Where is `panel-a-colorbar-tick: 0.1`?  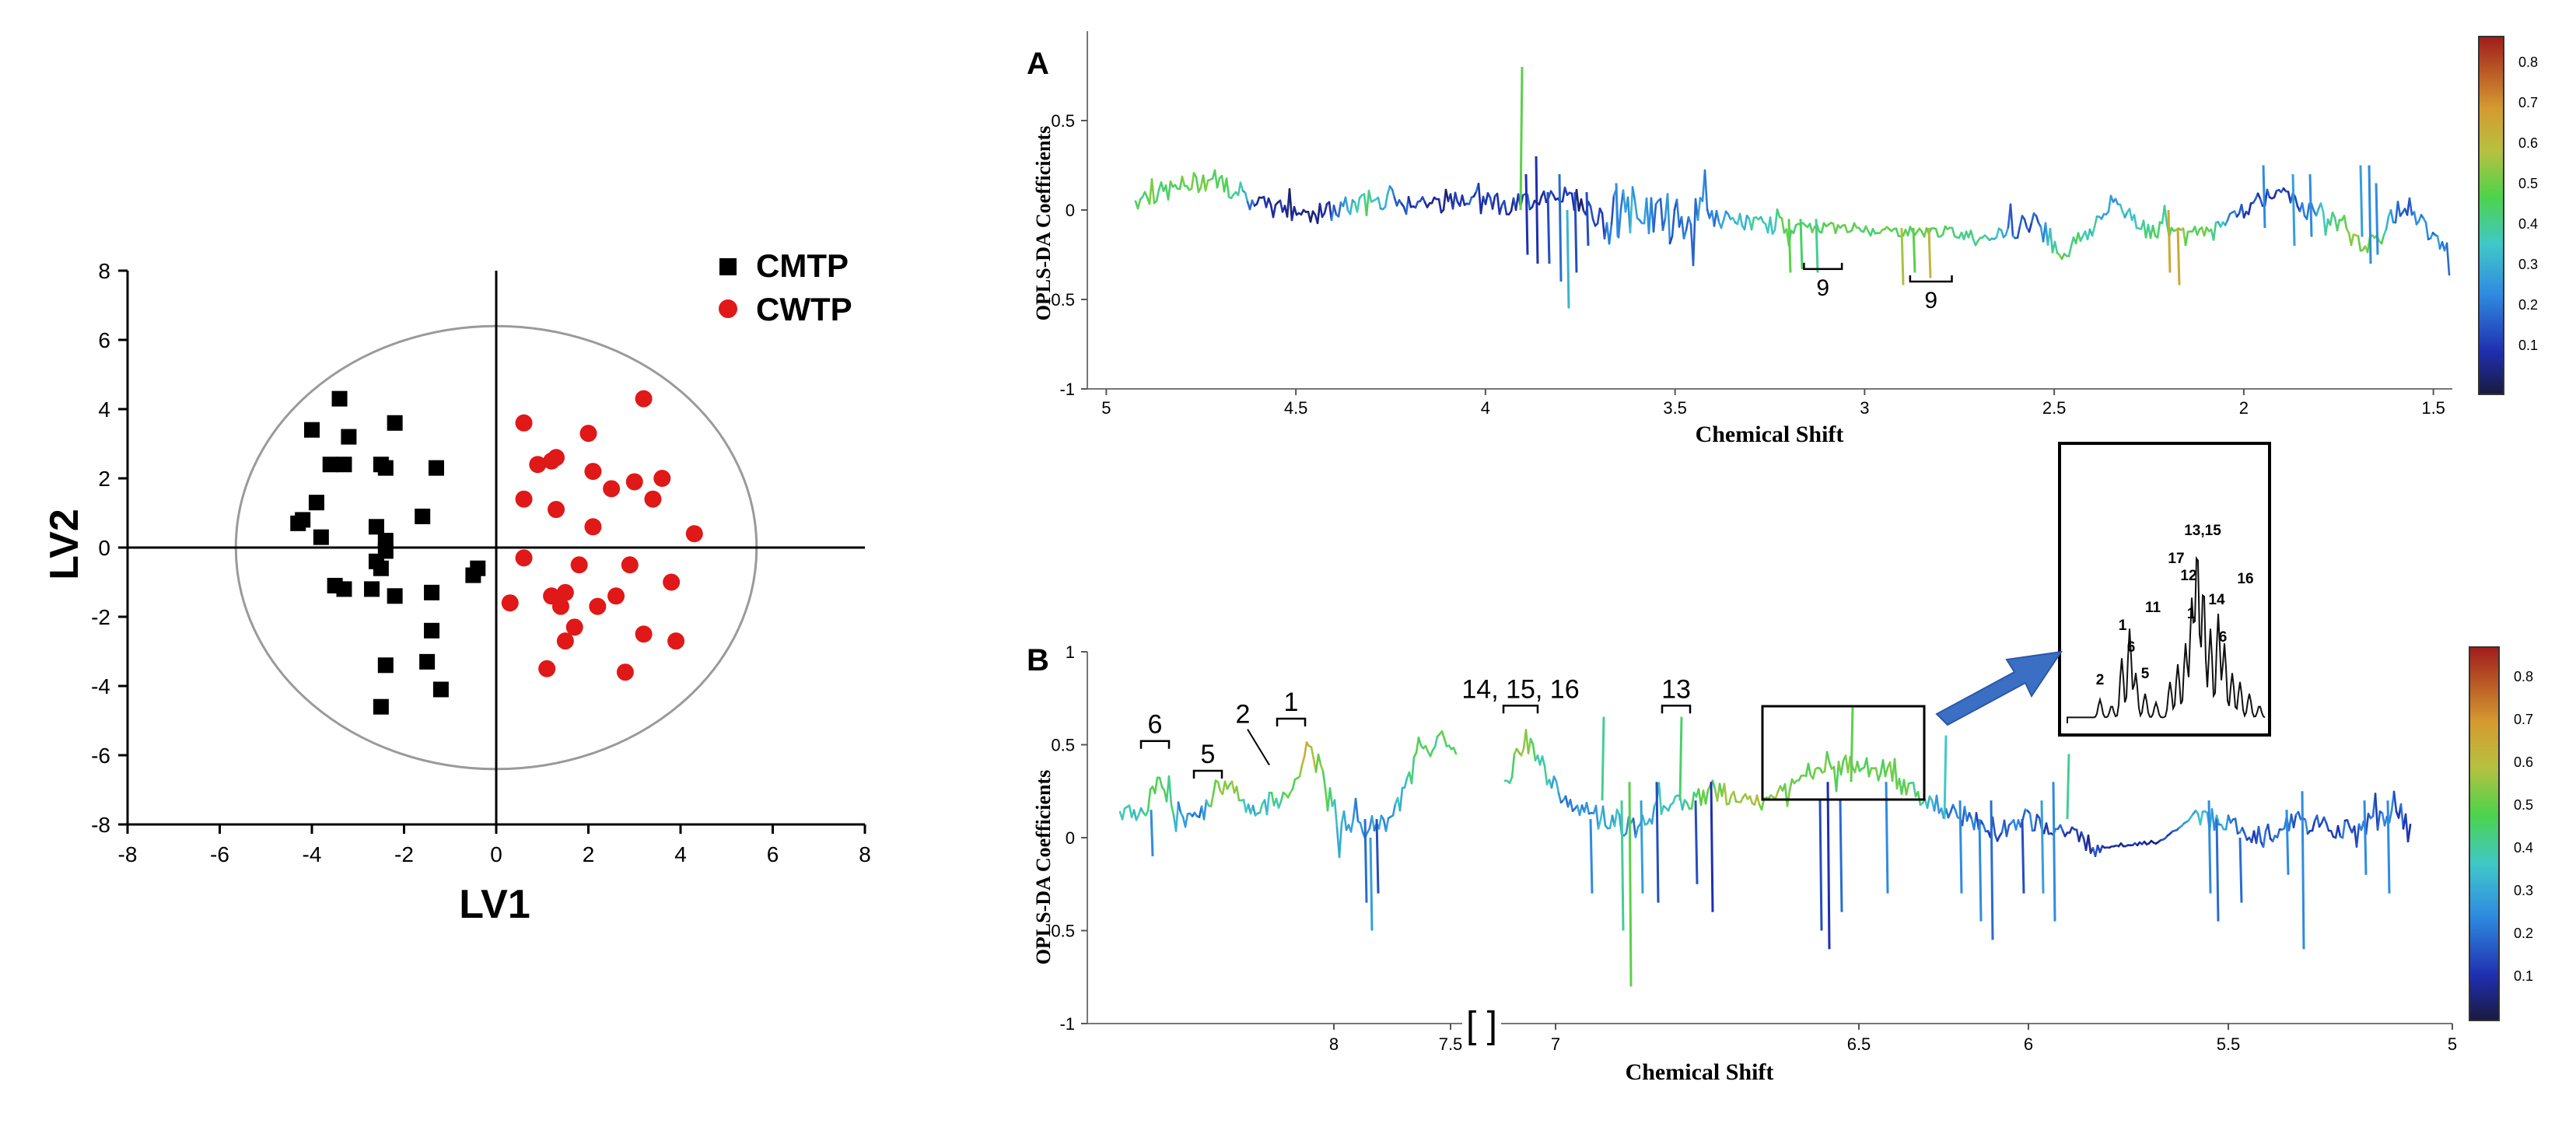
panel-a-colorbar-tick: 0.1 is located at coordinates (2528, 345).